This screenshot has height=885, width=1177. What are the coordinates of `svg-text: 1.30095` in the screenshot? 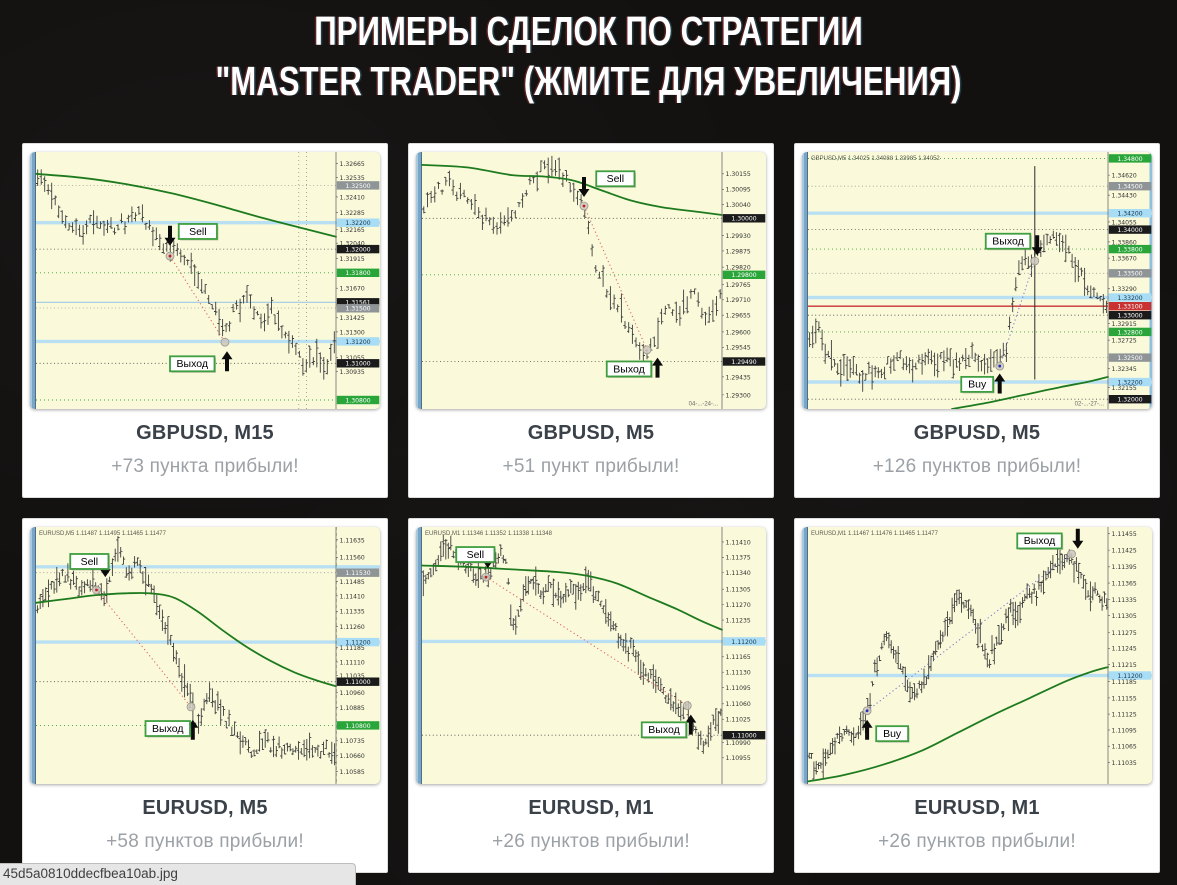 It's located at (738, 190).